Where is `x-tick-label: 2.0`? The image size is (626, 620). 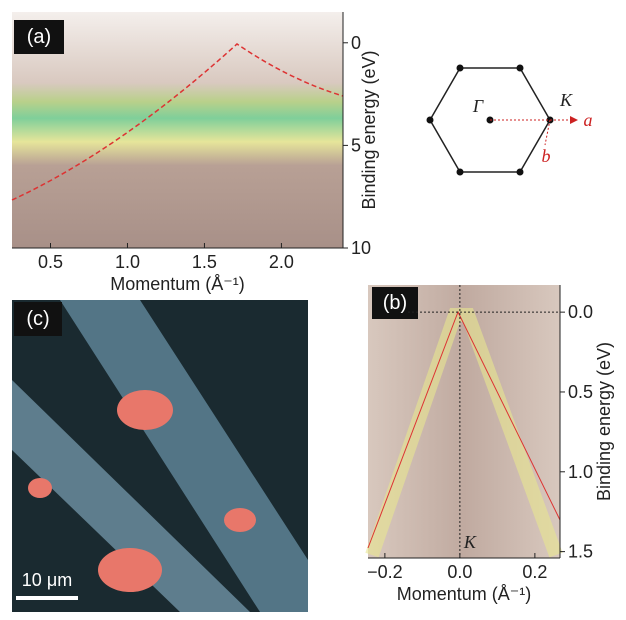
x-tick-label: 2.0 is located at coordinates (281, 262).